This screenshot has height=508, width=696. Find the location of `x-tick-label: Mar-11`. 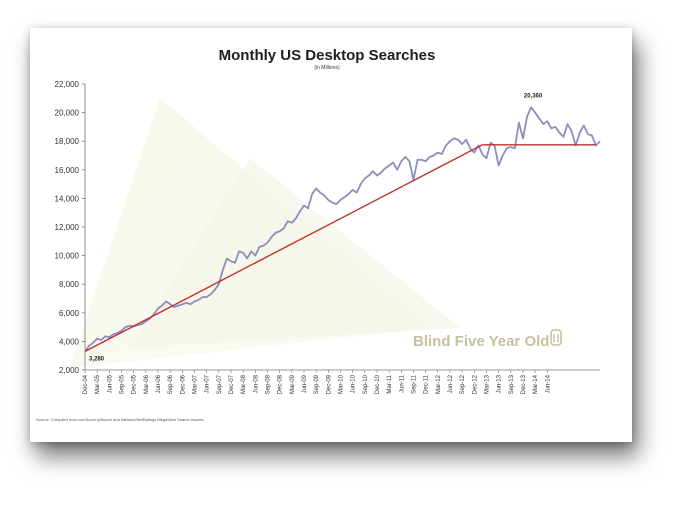

x-tick-label: Mar-11 is located at coordinates (390, 383).